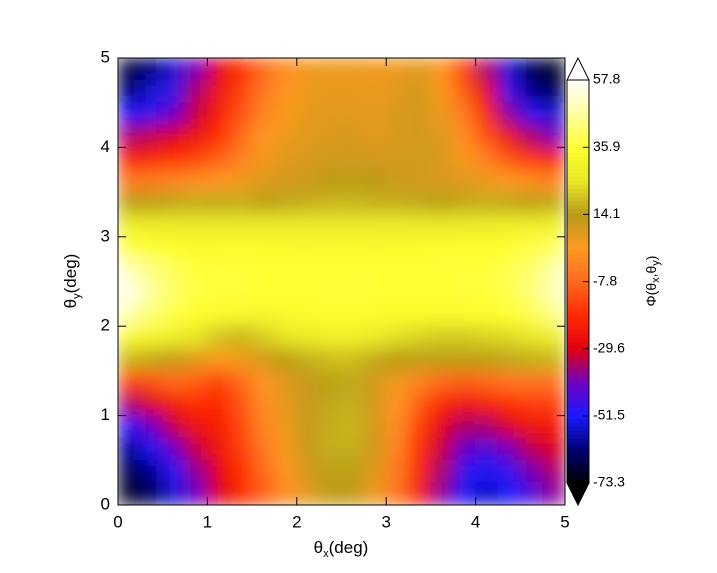  I want to click on x-tick-label: 2, so click(296, 521).